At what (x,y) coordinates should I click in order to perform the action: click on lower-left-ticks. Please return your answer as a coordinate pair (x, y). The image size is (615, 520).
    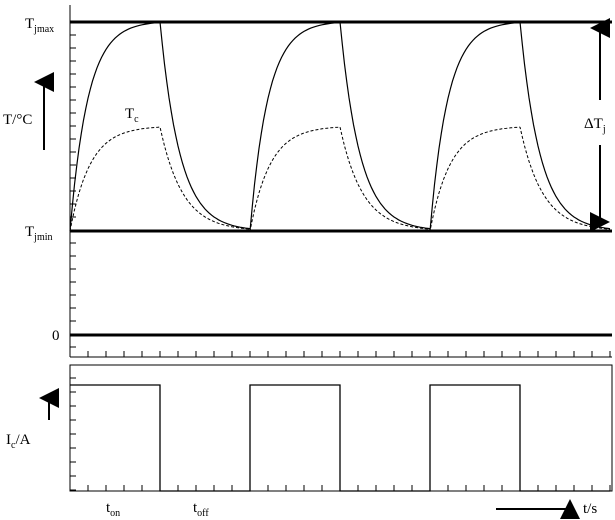
    Looking at the image, I should click on (73, 434).